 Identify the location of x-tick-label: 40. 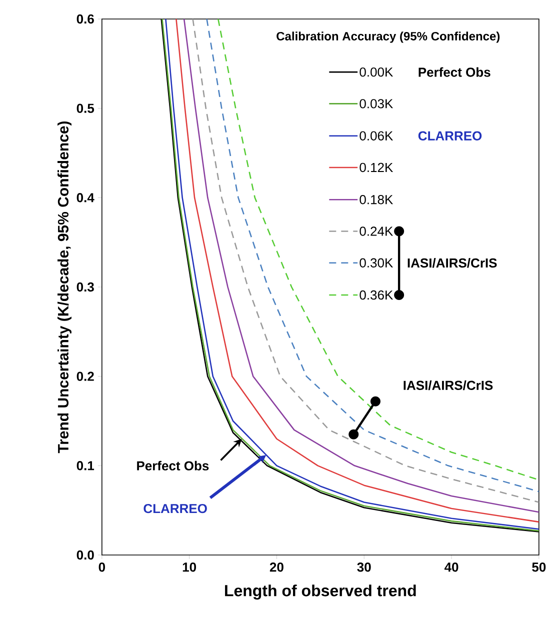
(451, 567).